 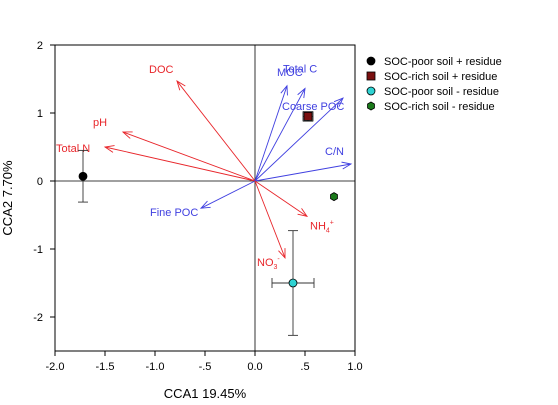 I want to click on legend-item: SOC-poor soil - residue, so click(x=432, y=92).